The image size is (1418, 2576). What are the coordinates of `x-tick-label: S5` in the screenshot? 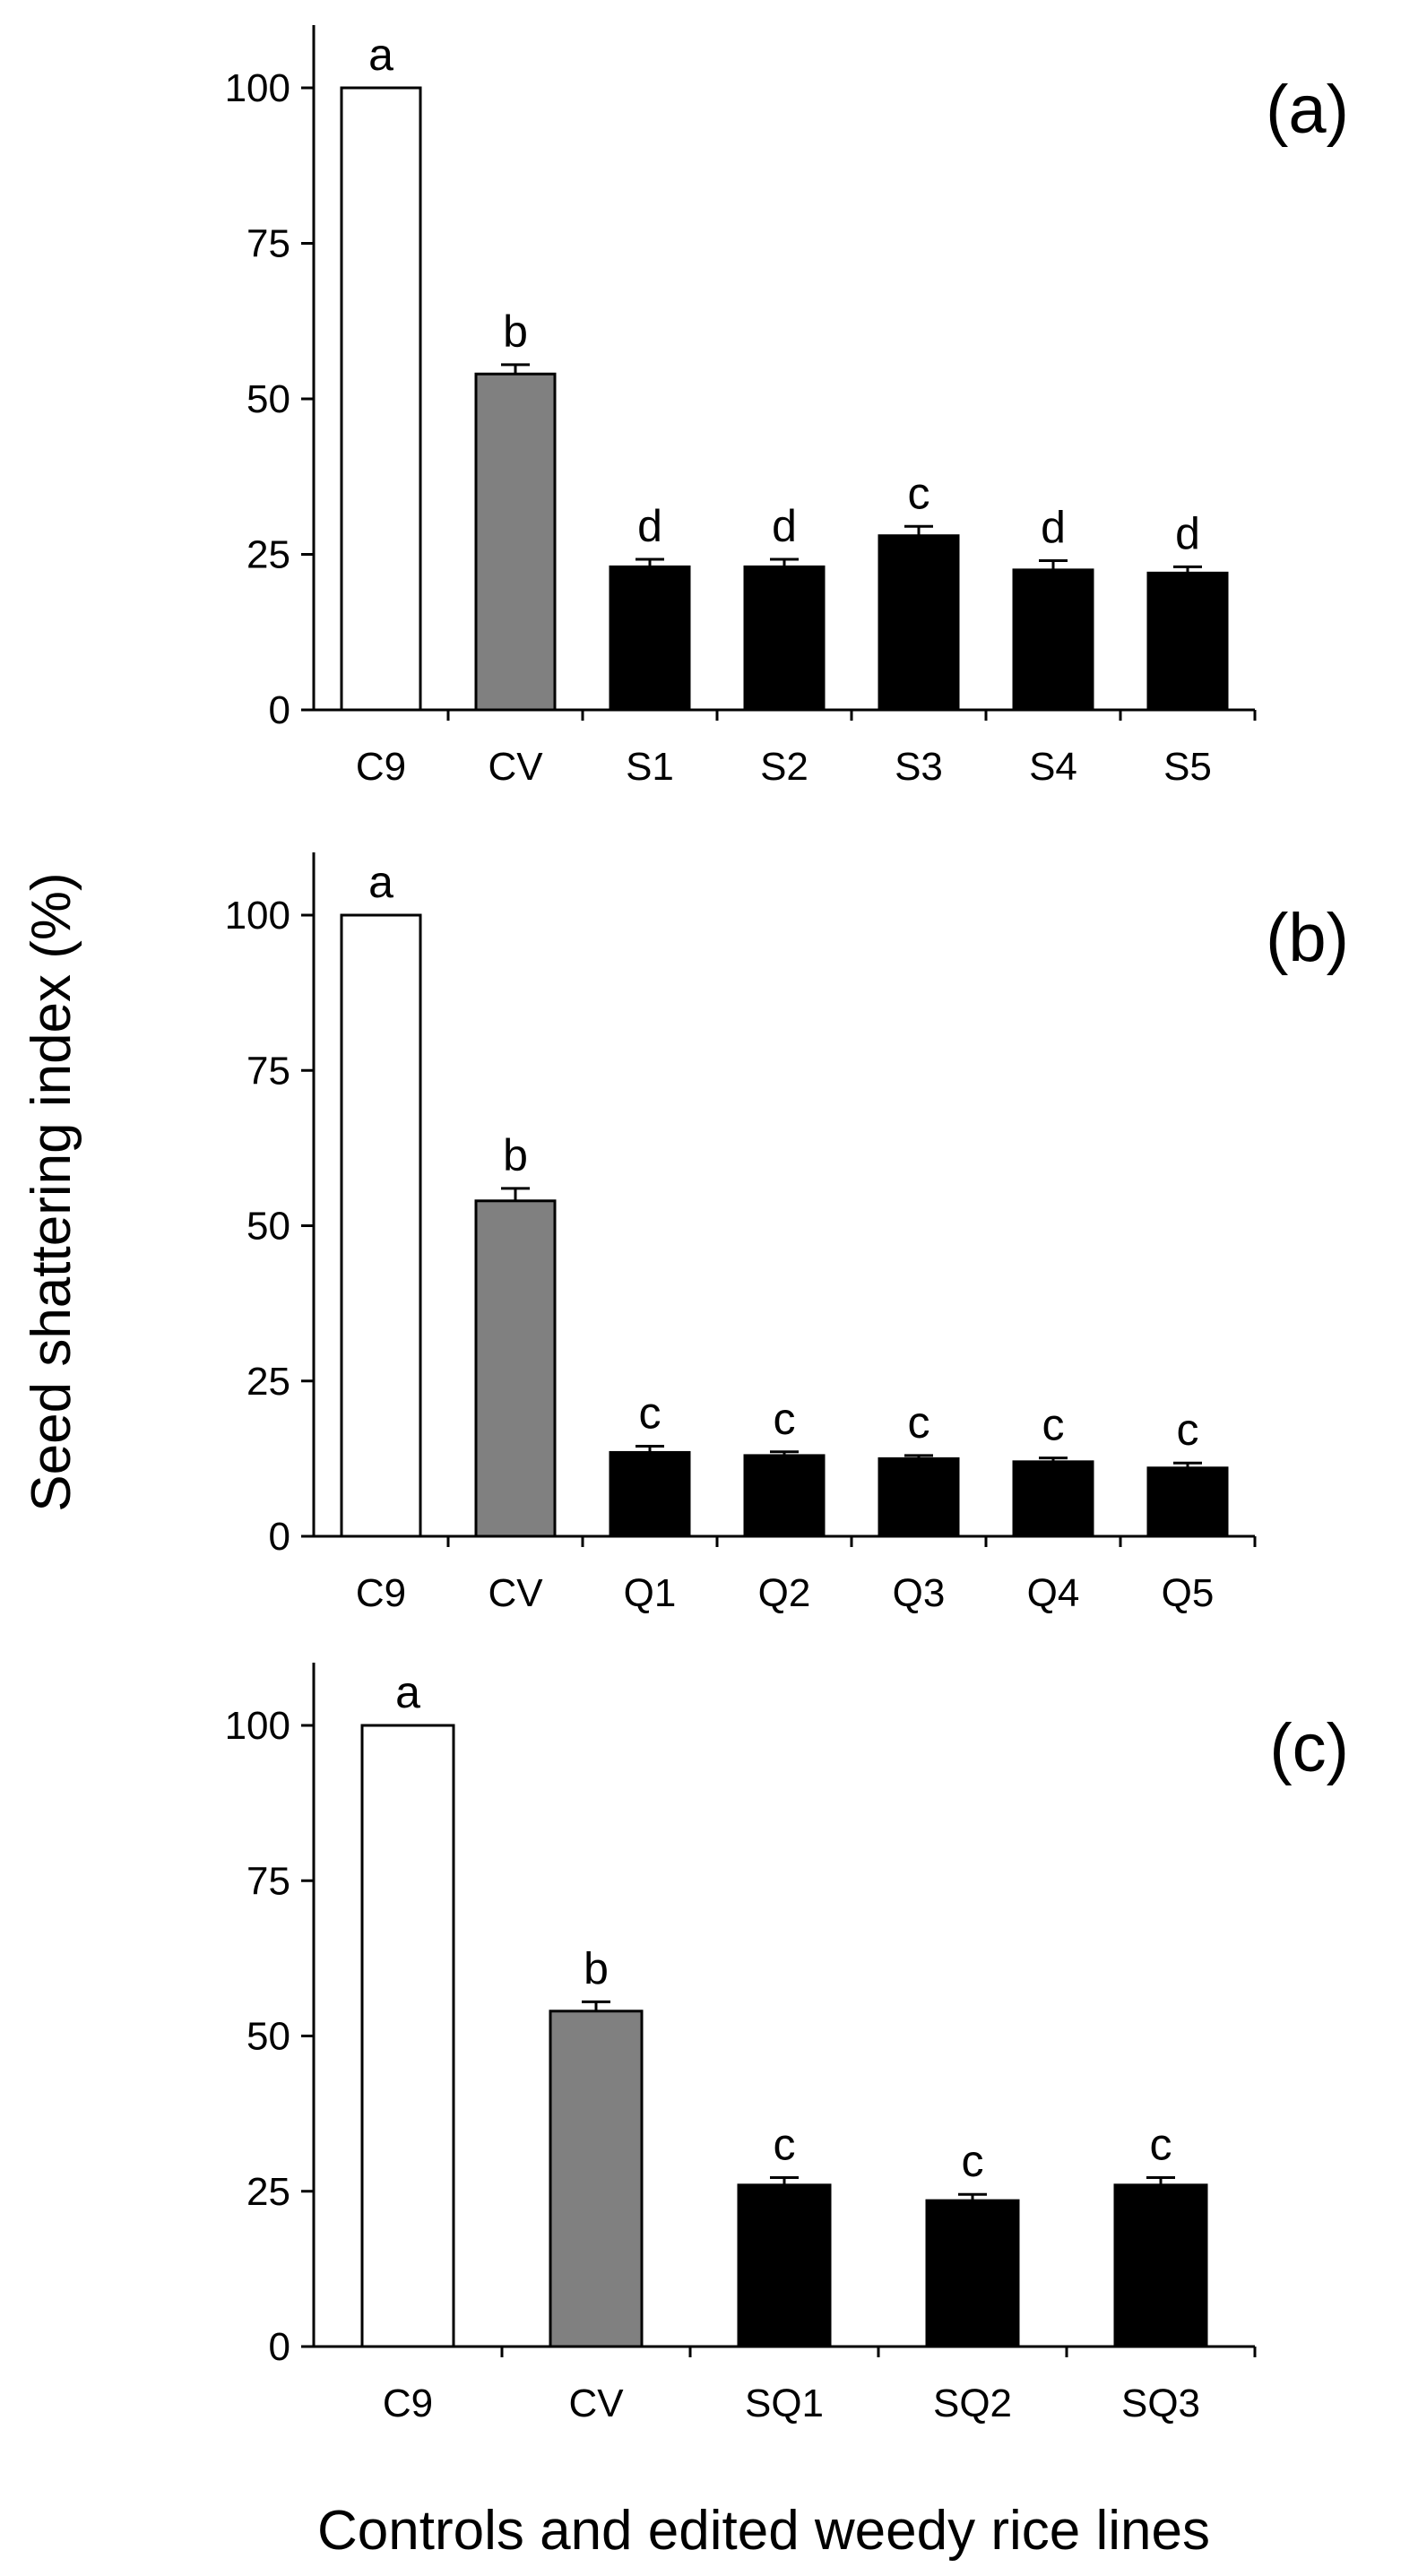 It's located at (1188, 767).